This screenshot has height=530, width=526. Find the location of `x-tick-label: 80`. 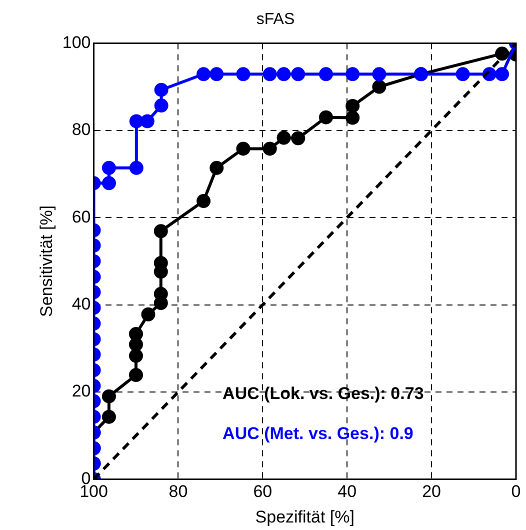

x-tick-label: 80 is located at coordinates (178, 492).